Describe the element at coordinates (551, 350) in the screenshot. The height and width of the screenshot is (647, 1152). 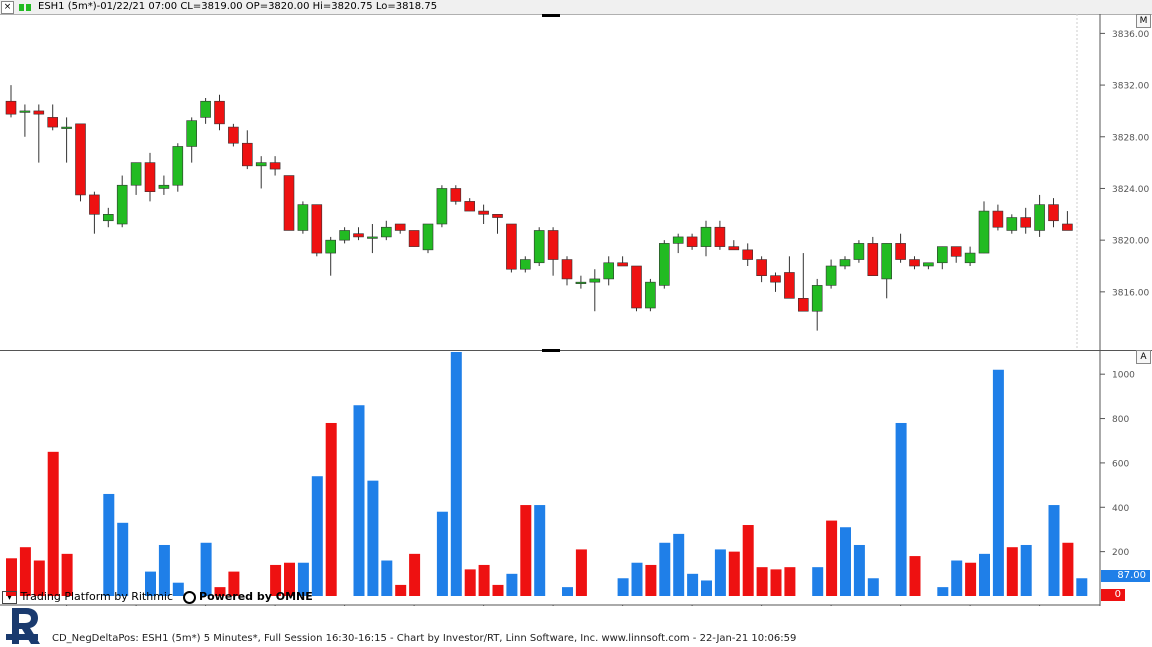
I see `mid-splitter-handle` at that location.